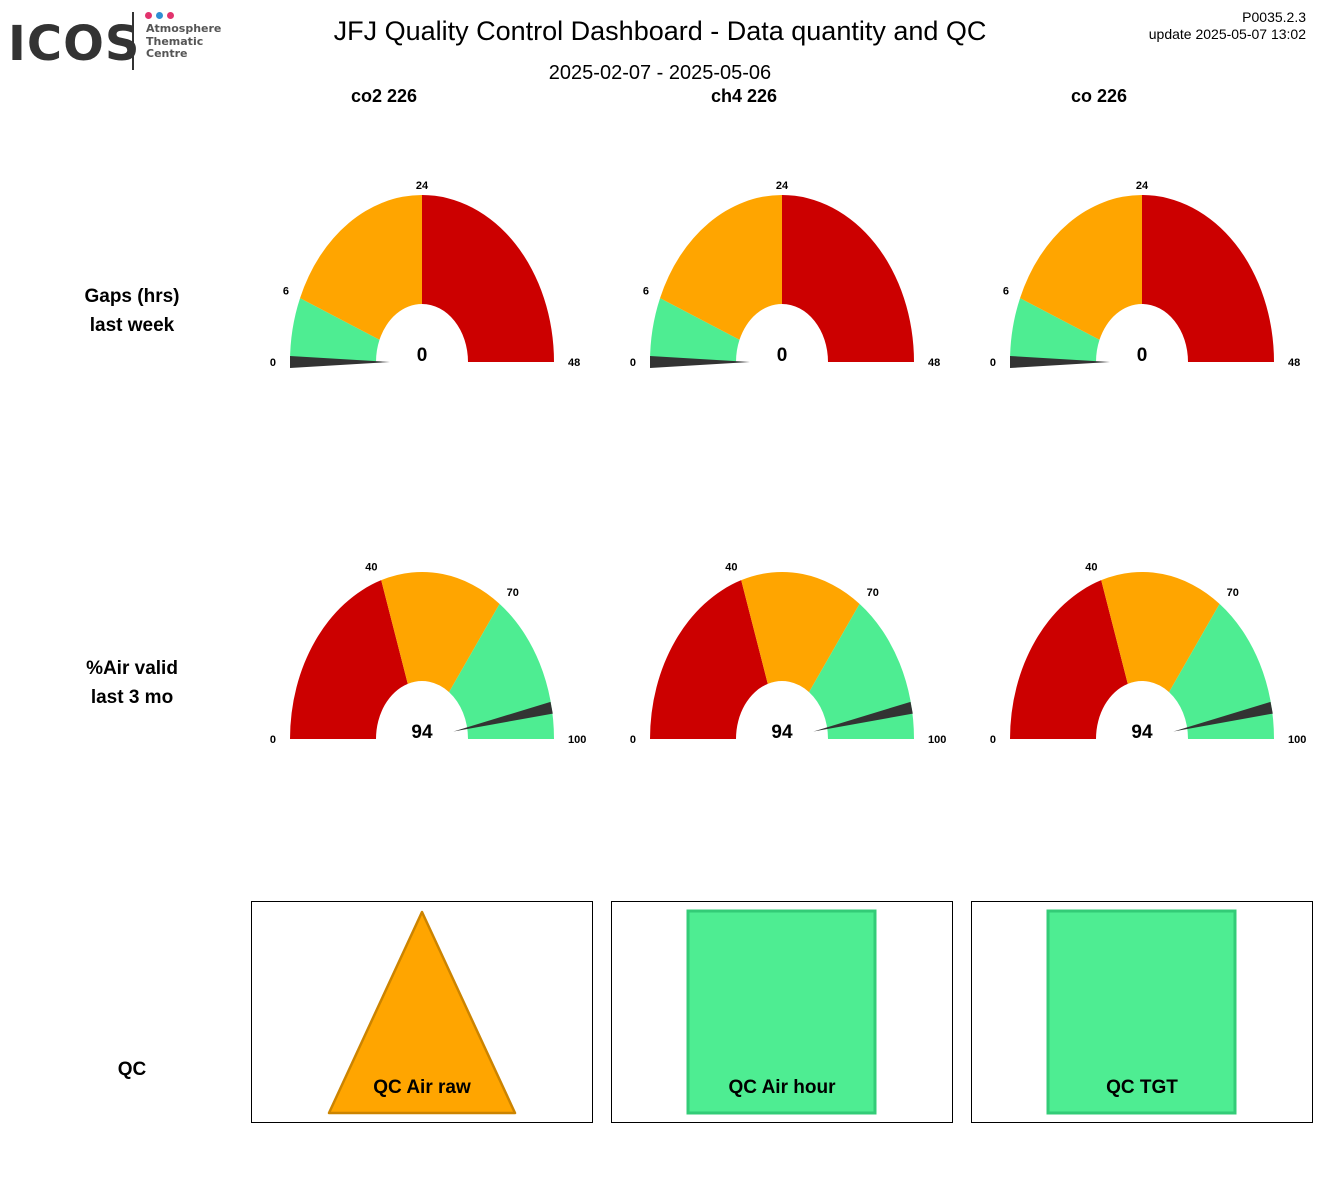 This screenshot has width=1320, height=1200. I want to click on logo-line: Thematic, so click(175, 41).